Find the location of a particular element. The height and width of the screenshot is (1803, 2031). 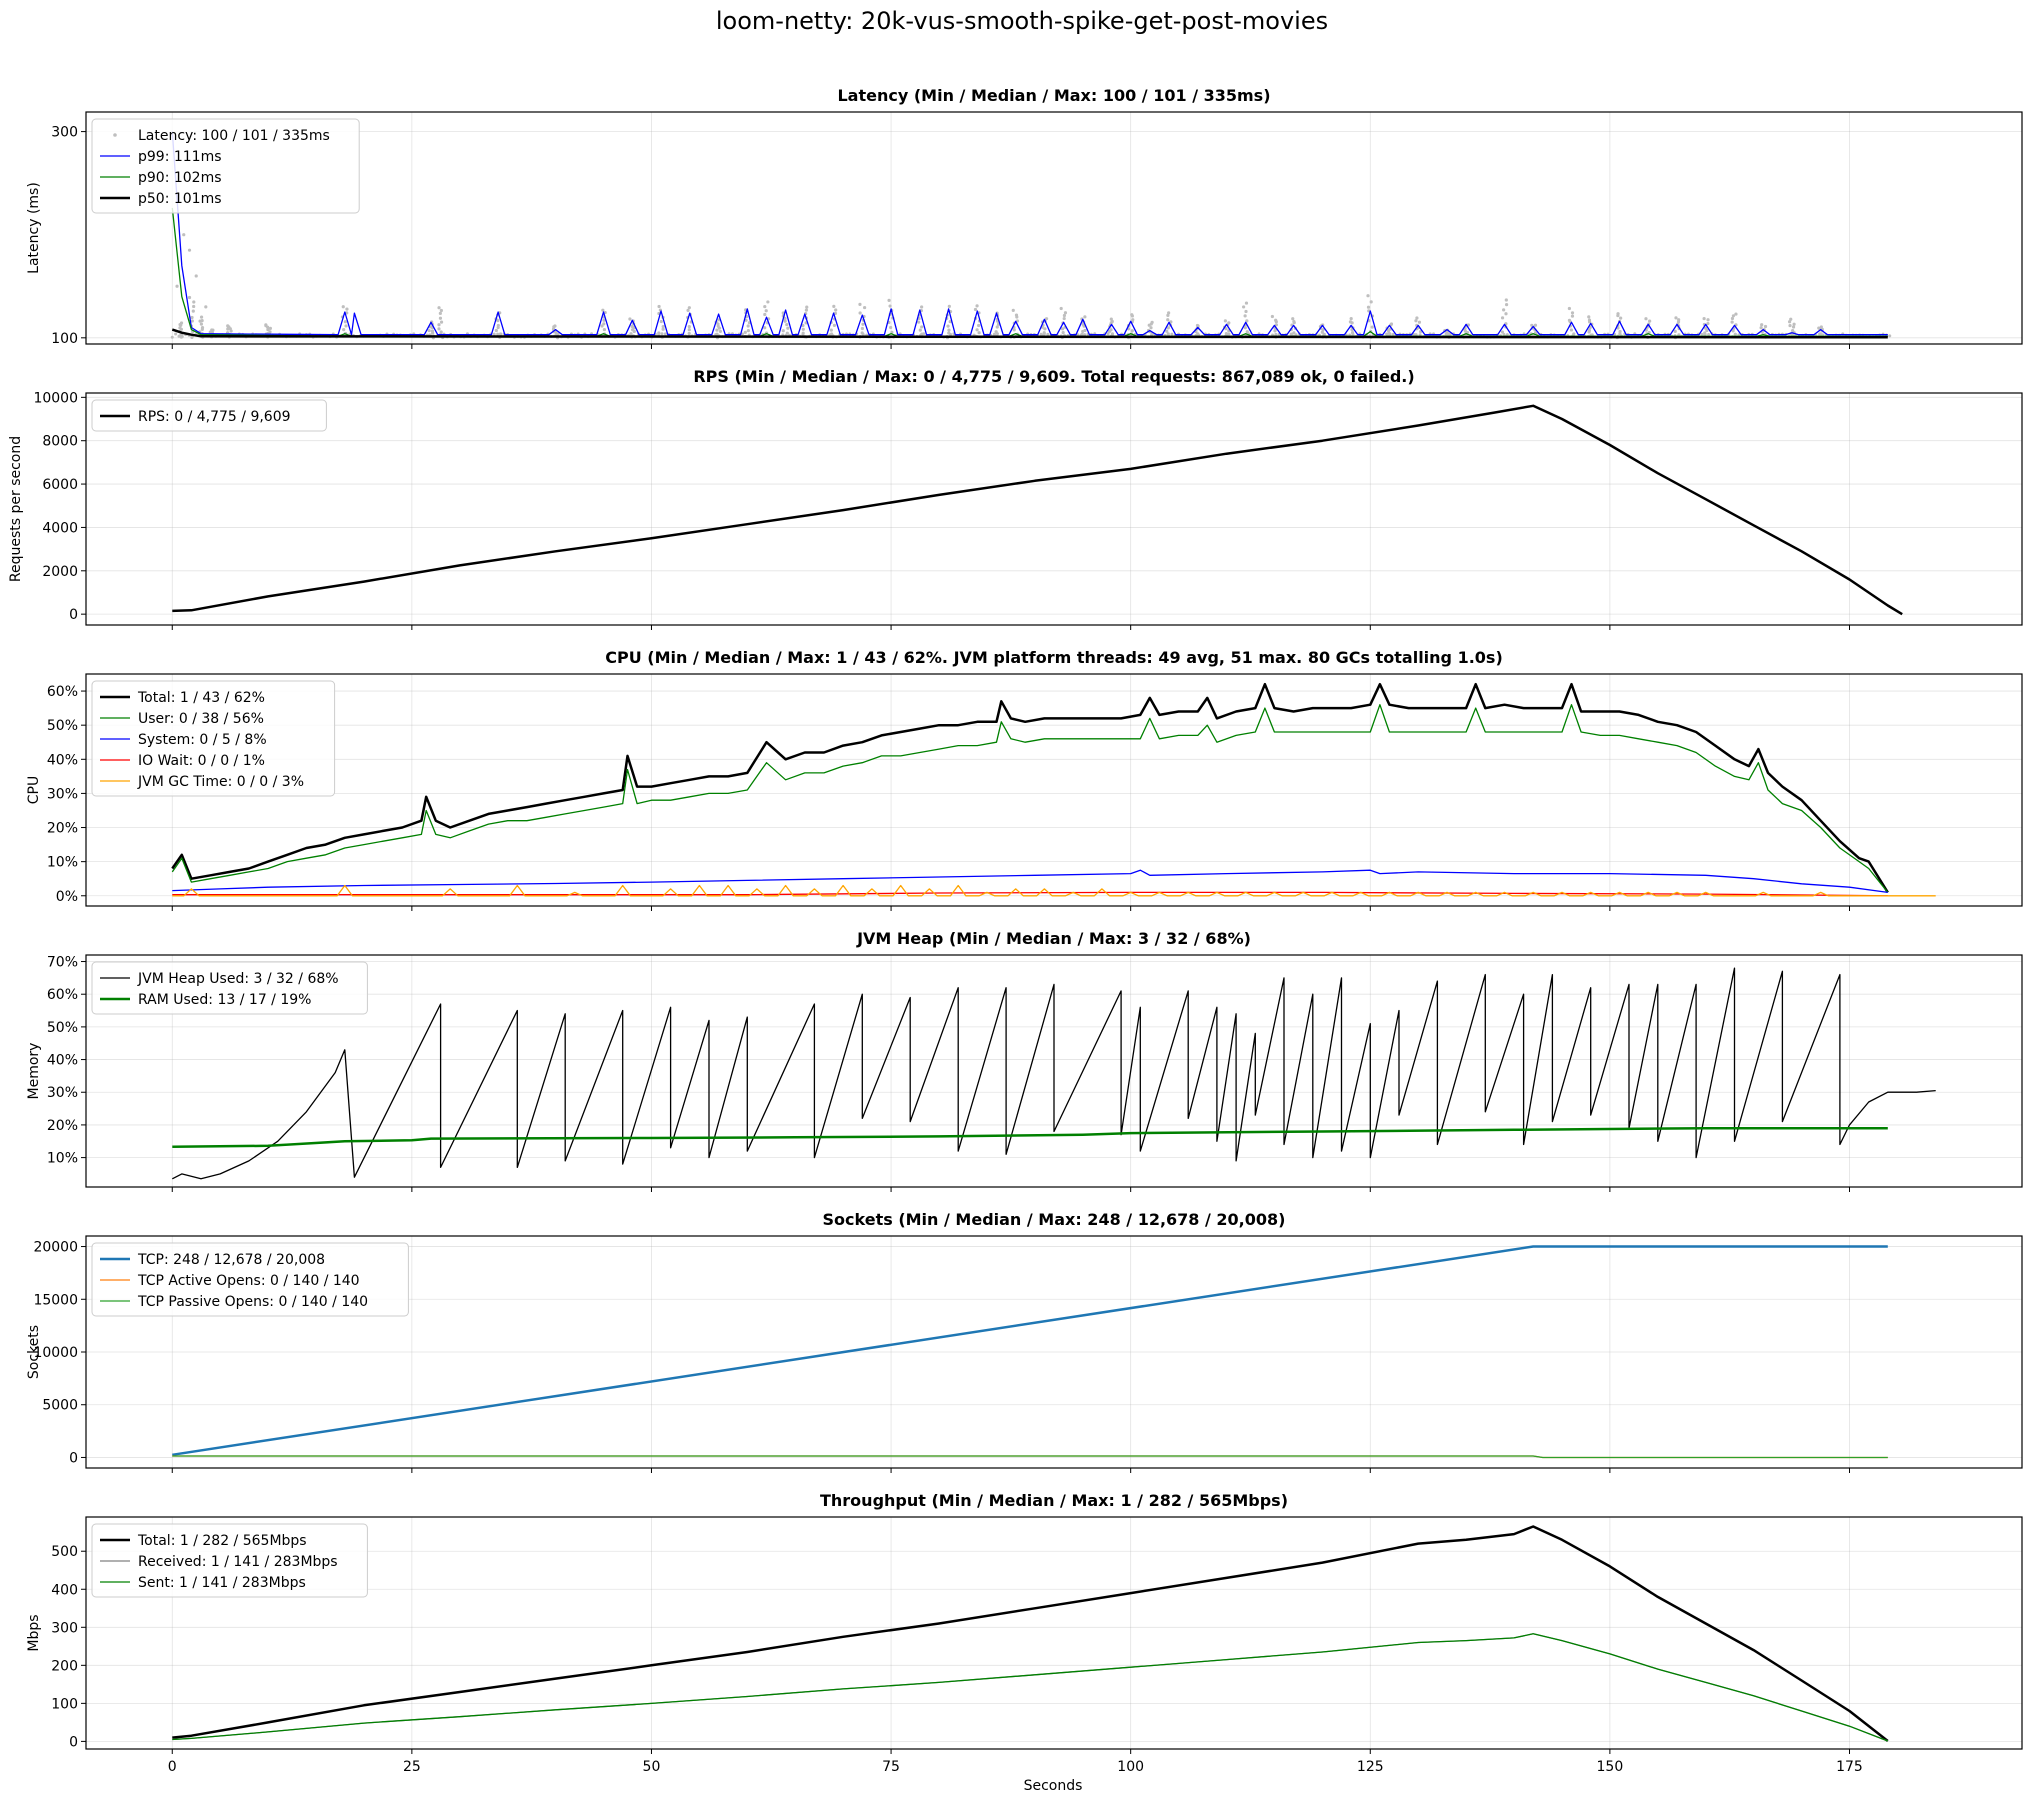

y-tick-label: 10% is located at coordinates (62, 863).